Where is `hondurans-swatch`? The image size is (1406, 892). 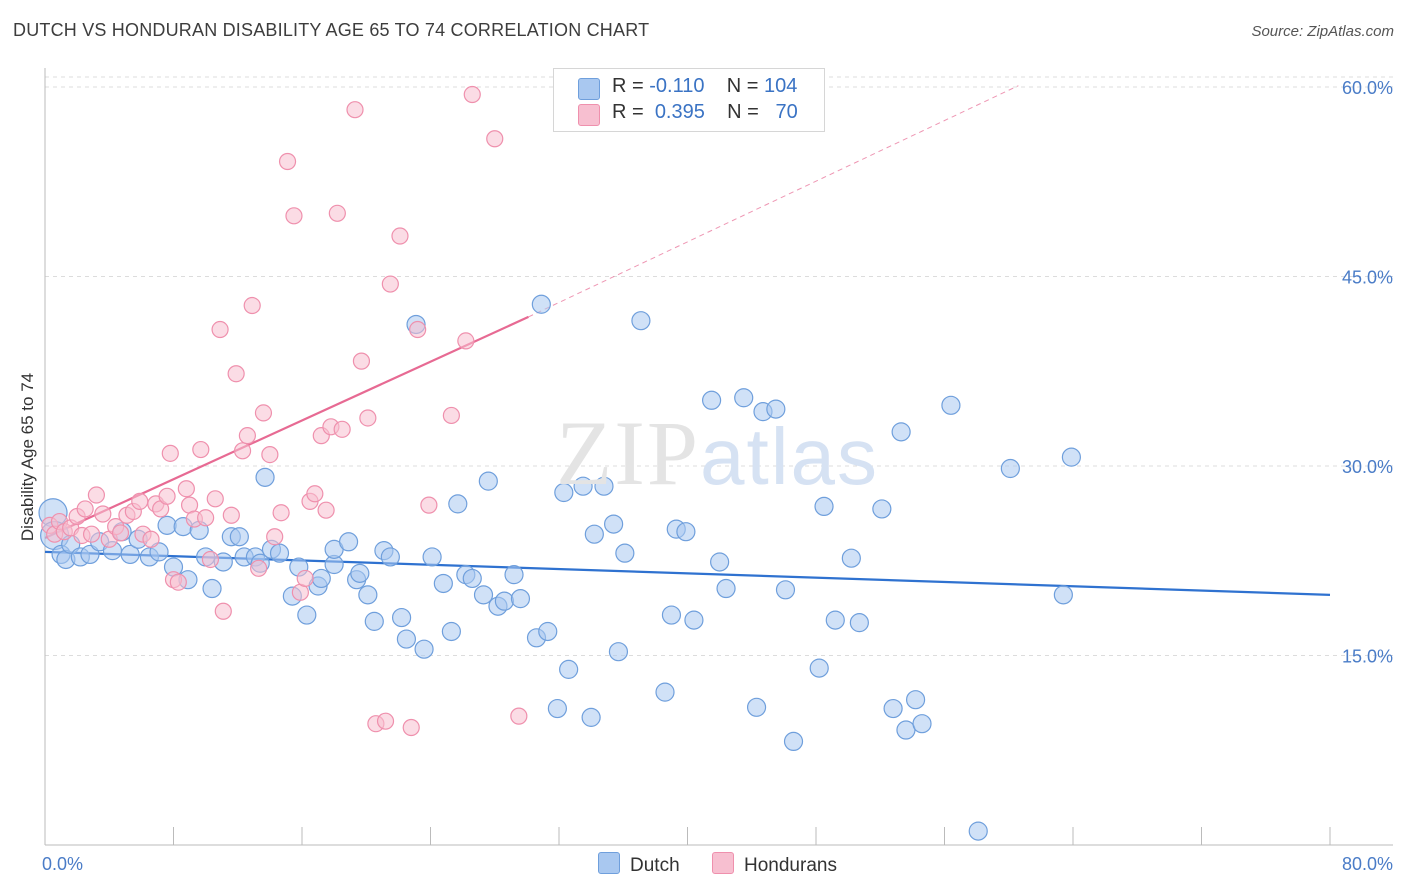
hondurans-swatch is located at coordinates (589, 115).